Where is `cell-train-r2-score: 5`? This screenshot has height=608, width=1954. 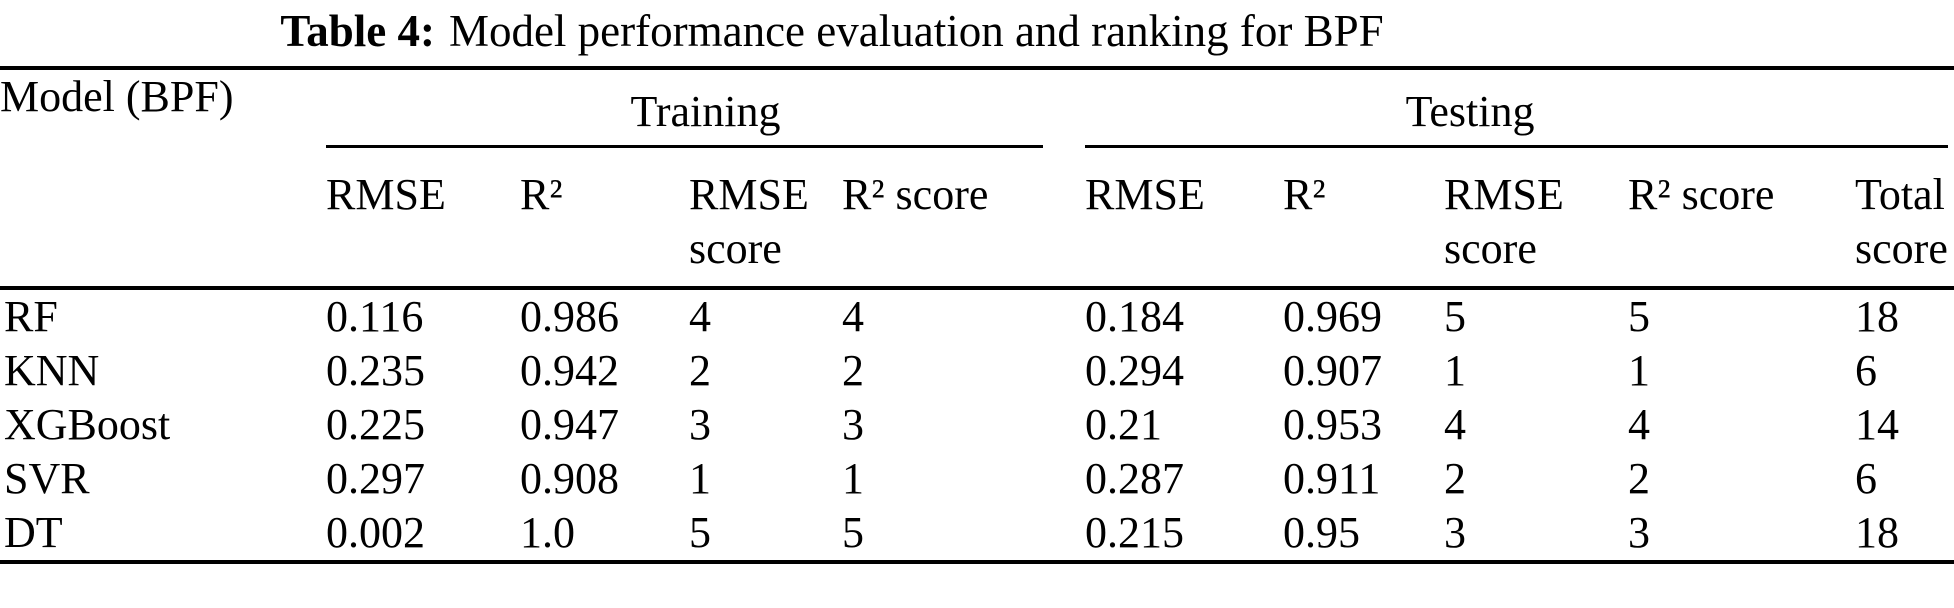
cell-train-r2-score: 5 is located at coordinates (853, 532).